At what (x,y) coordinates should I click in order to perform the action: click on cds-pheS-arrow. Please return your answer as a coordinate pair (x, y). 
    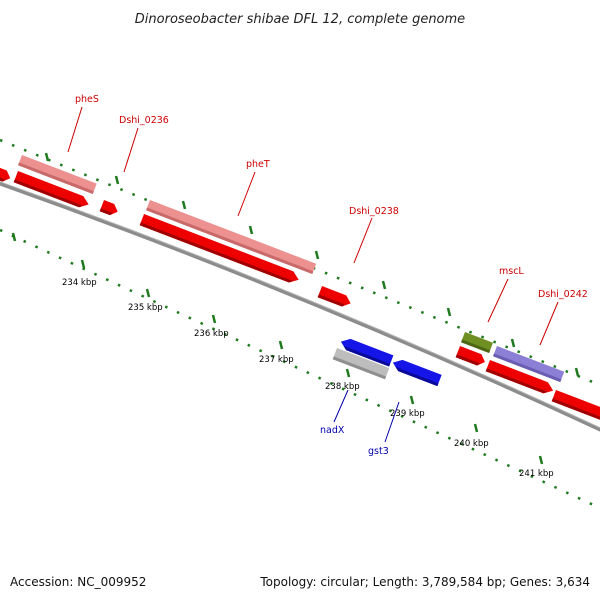
    Looking at the image, I should click on (52, 190).